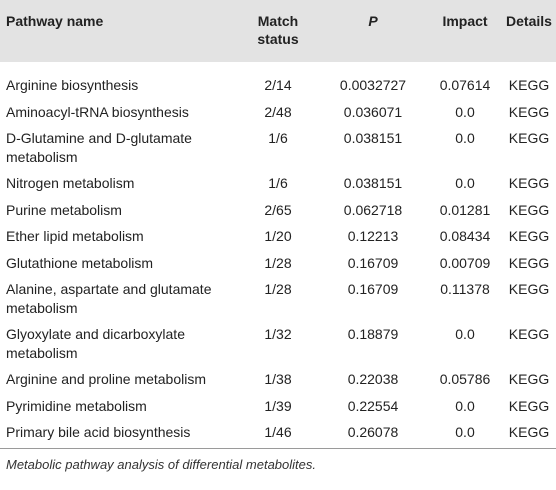 This screenshot has height=490, width=556. I want to click on table-cell: Arginine and proline metabolism, so click(106, 379).